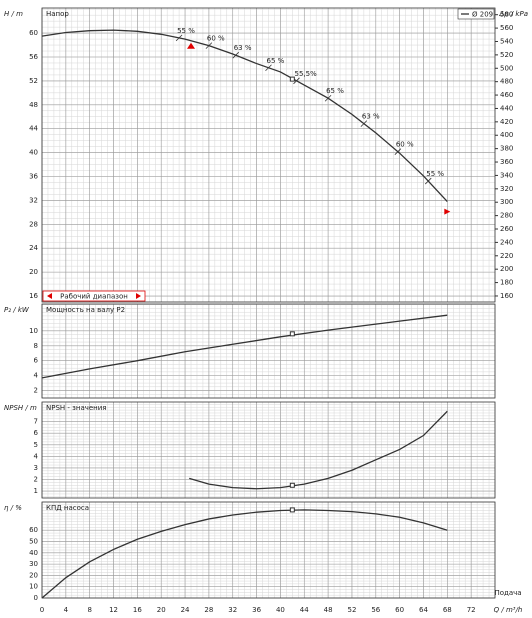  What do you see at coordinates (17, 310) in the screenshot?
I see `y-axis-label: P₂ / kW` at bounding box center [17, 310].